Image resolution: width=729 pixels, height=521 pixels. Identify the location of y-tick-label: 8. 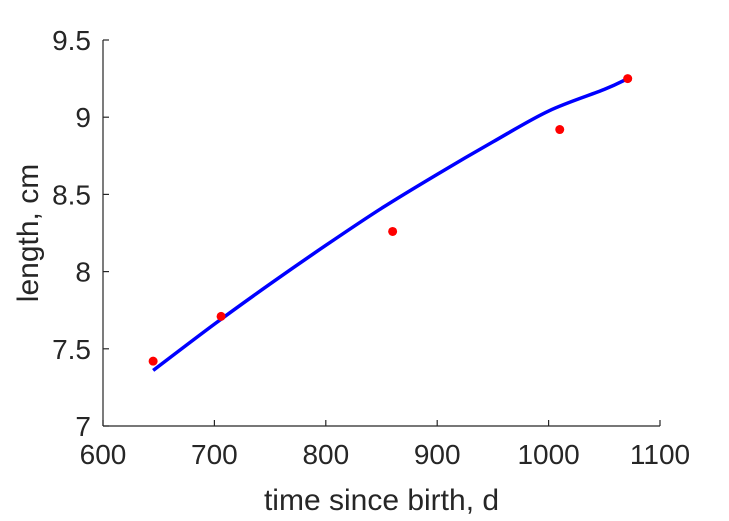
(83, 272).